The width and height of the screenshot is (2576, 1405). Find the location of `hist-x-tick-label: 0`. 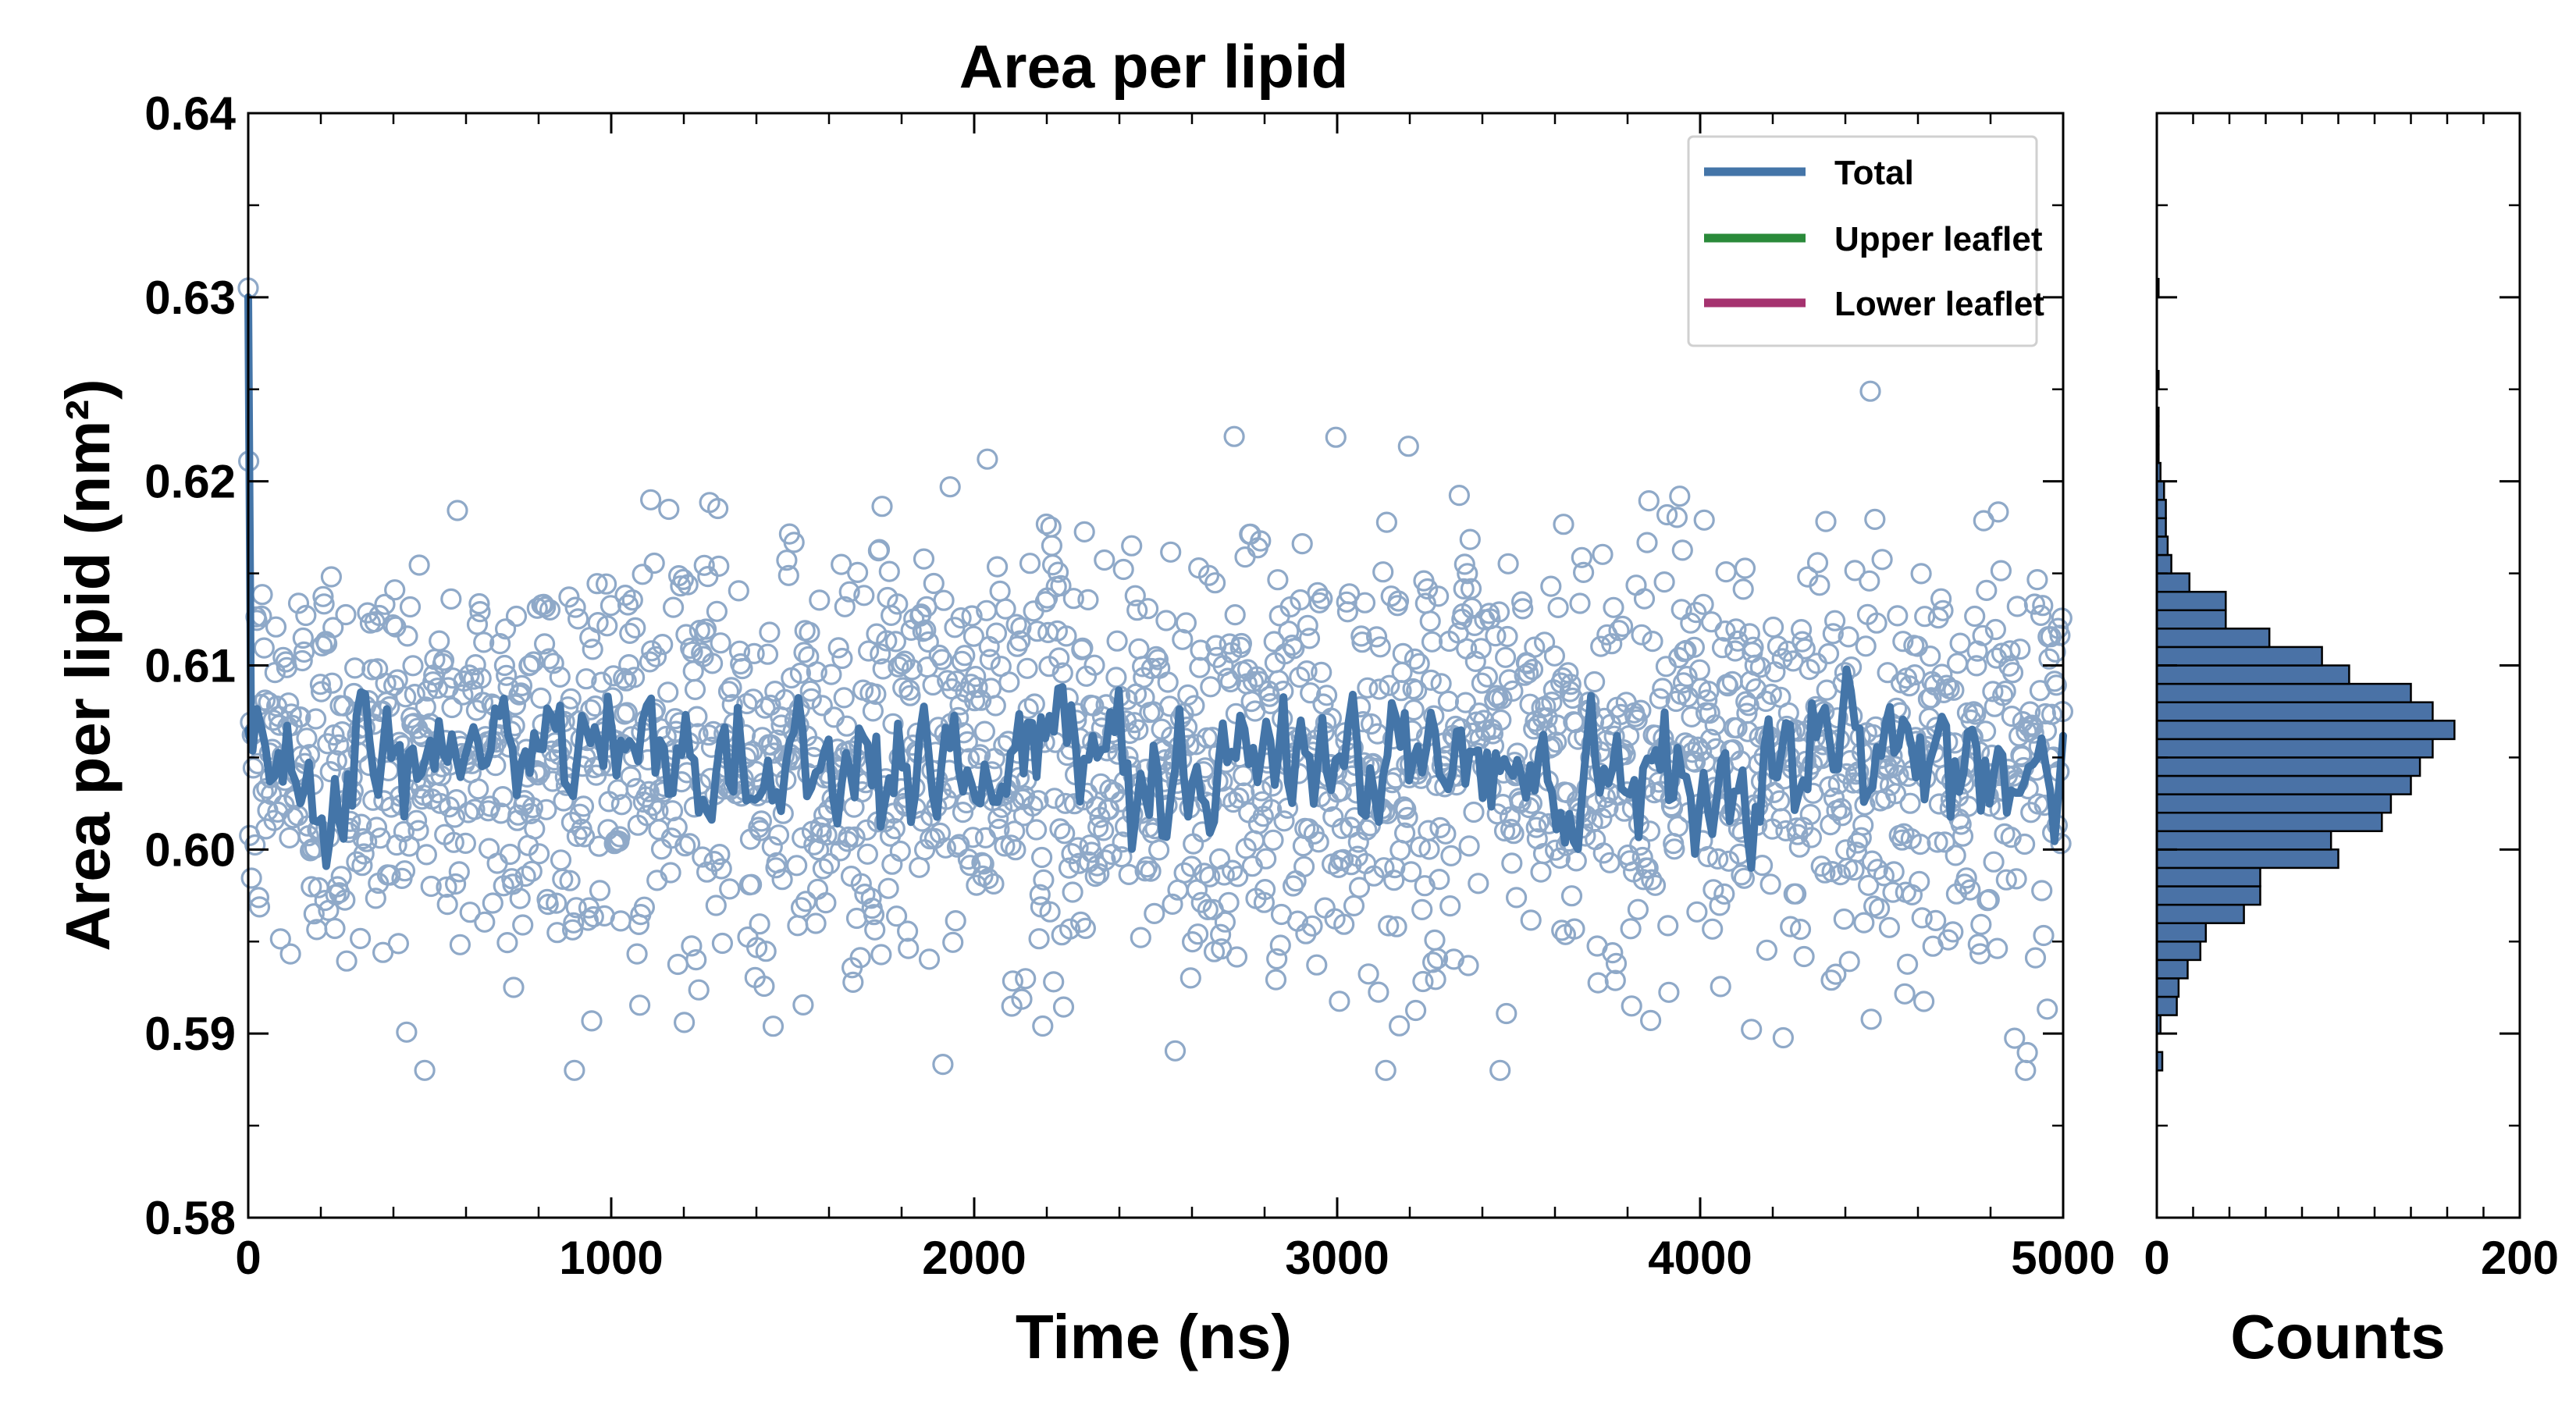

hist-x-tick-label: 0 is located at coordinates (2156, 1258).